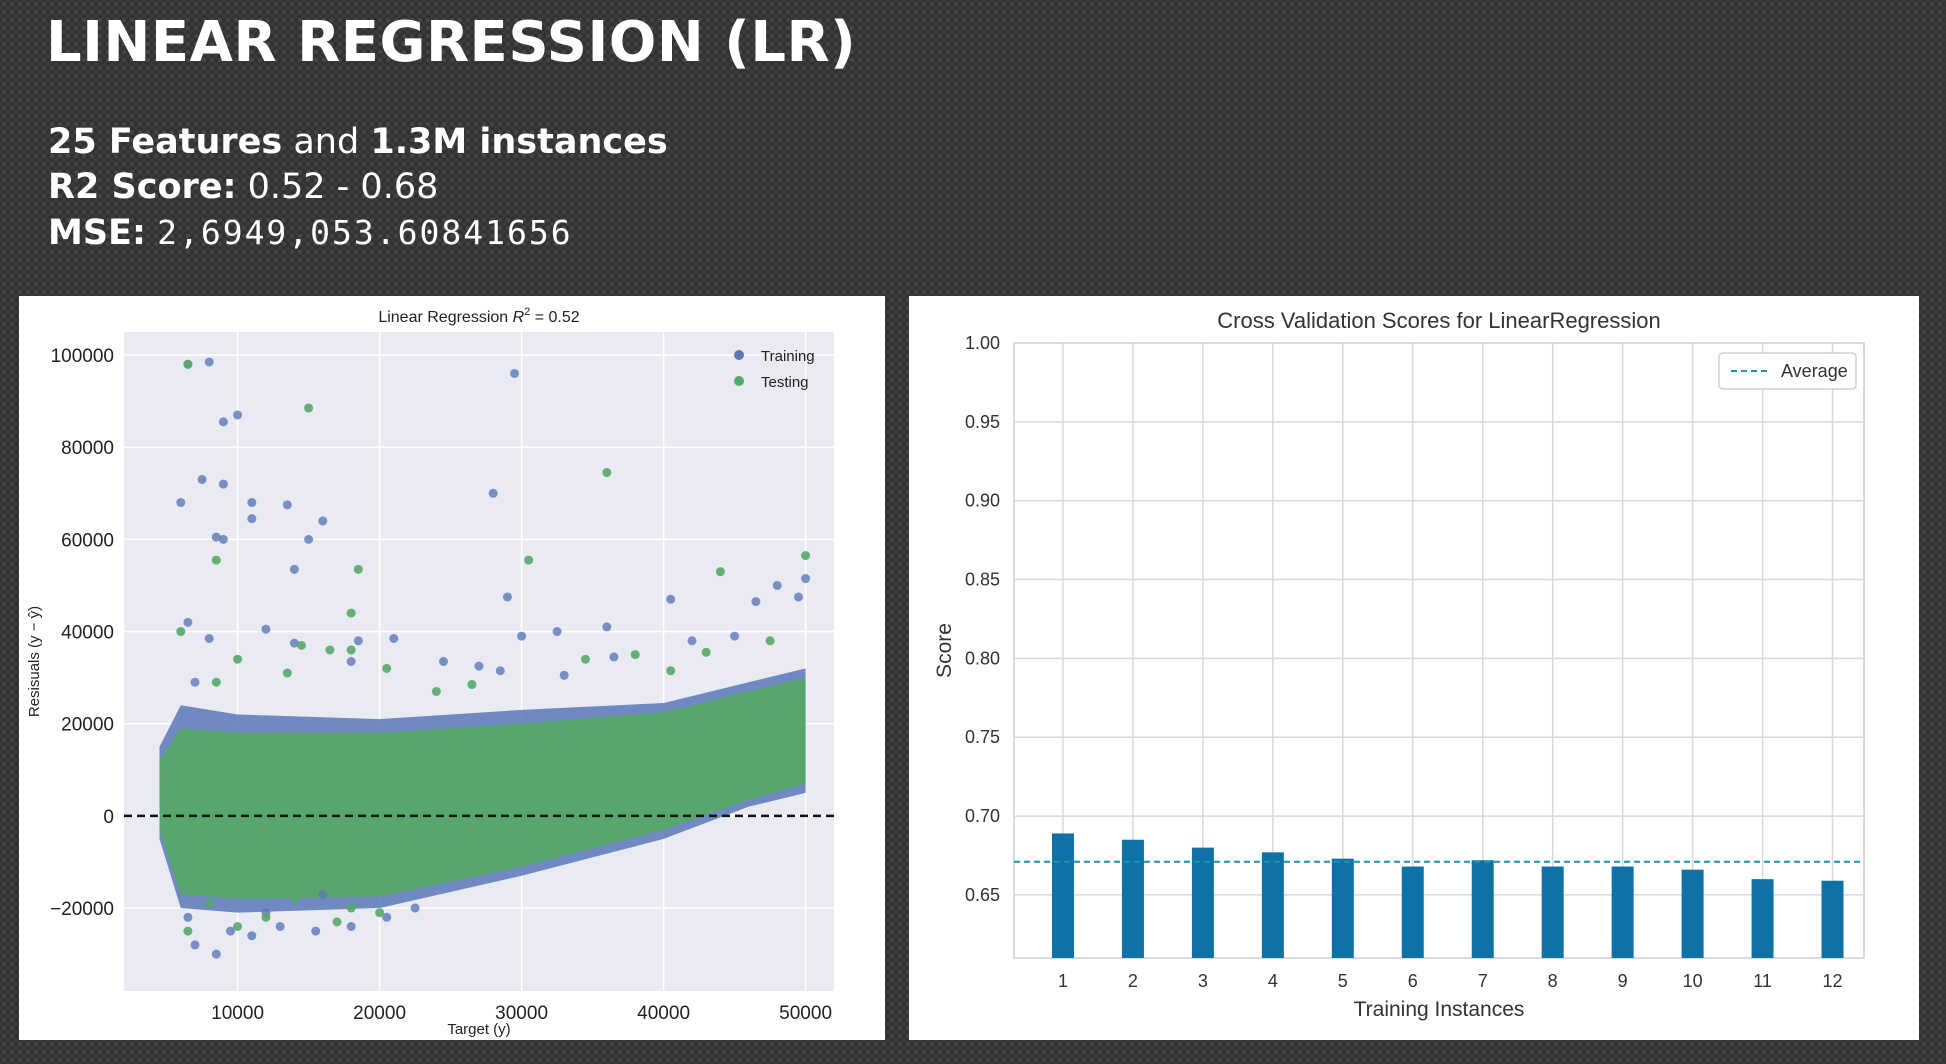 The width and height of the screenshot is (1946, 1064). I want to click on x-tick-label: 30000, so click(521, 1013).